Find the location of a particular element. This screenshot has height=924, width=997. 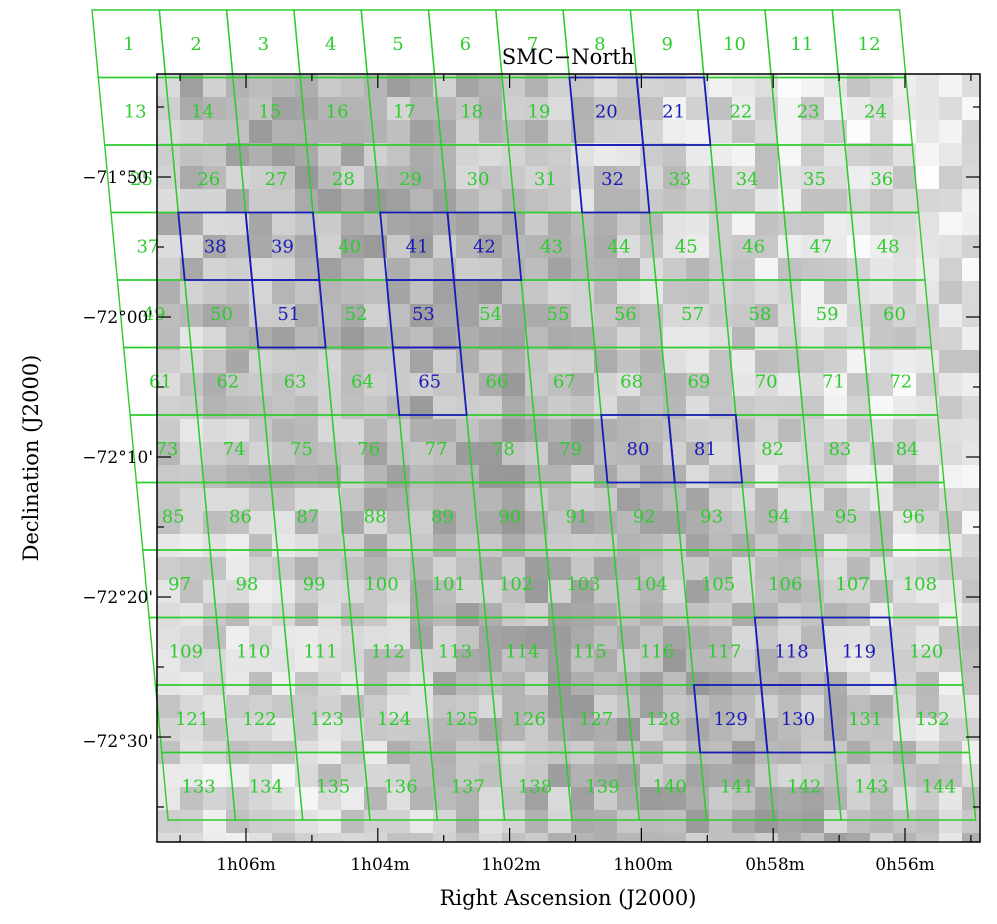

y-tick-label: −71°50' is located at coordinates (117, 178).